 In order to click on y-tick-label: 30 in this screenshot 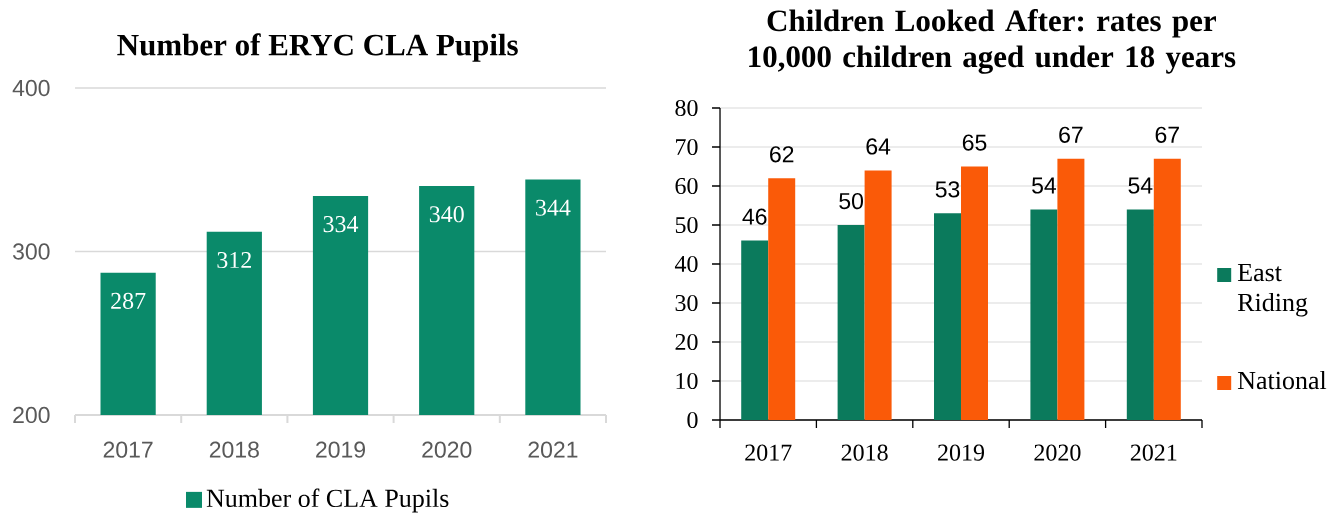, I will do `click(686, 303)`.